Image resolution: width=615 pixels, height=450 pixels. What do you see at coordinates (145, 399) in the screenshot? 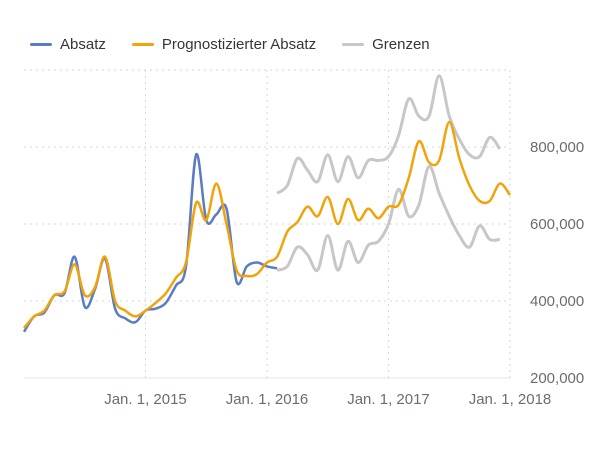
I see `x-tick-label: Jan. 1, 2015` at bounding box center [145, 399].